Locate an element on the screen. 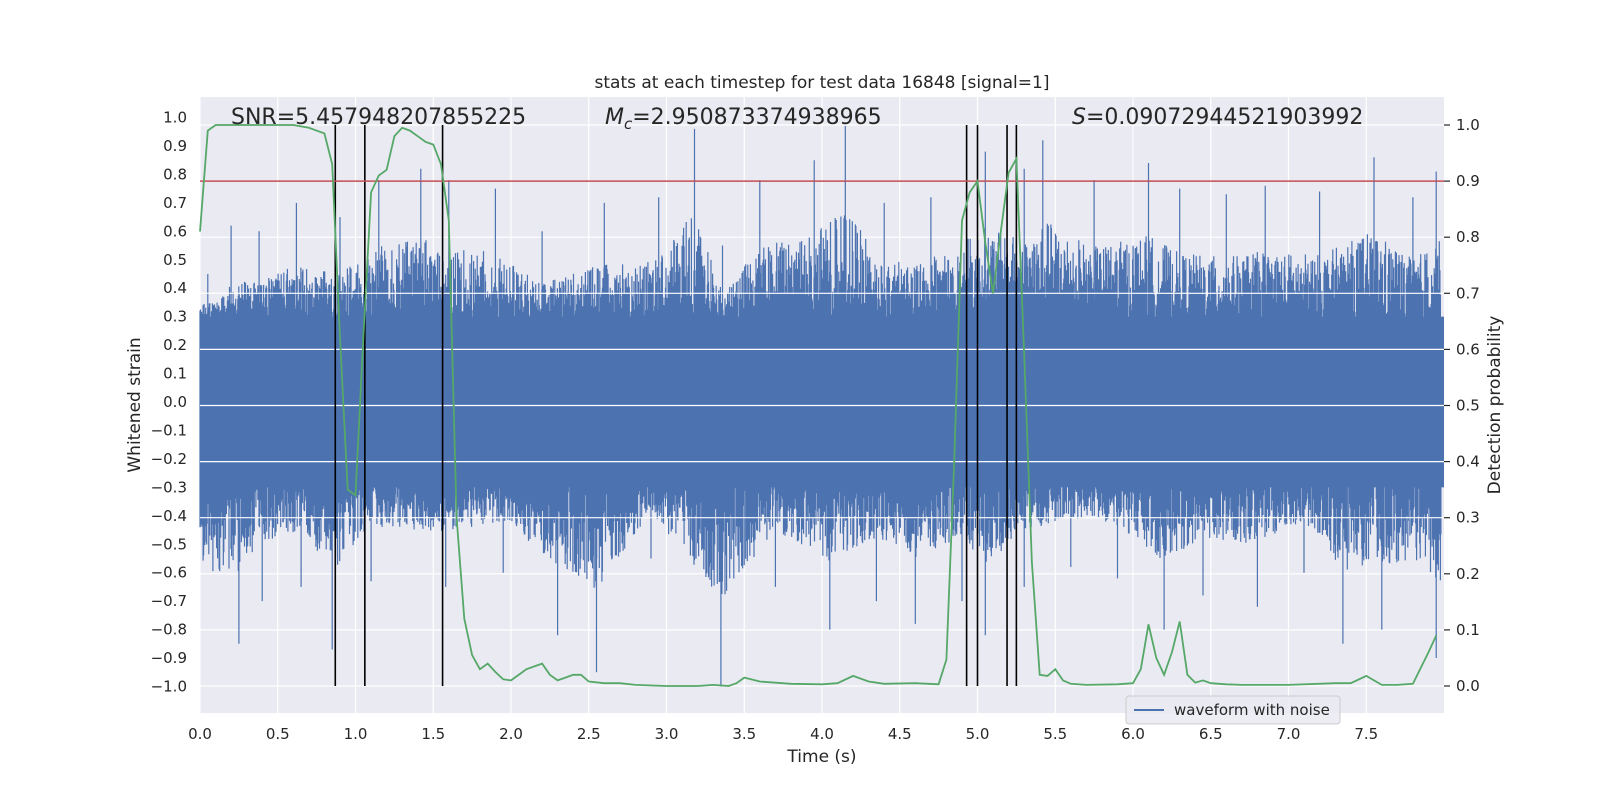 This screenshot has width=1600, height=800. y-axis-label: Whitened strain is located at coordinates (135, 404).